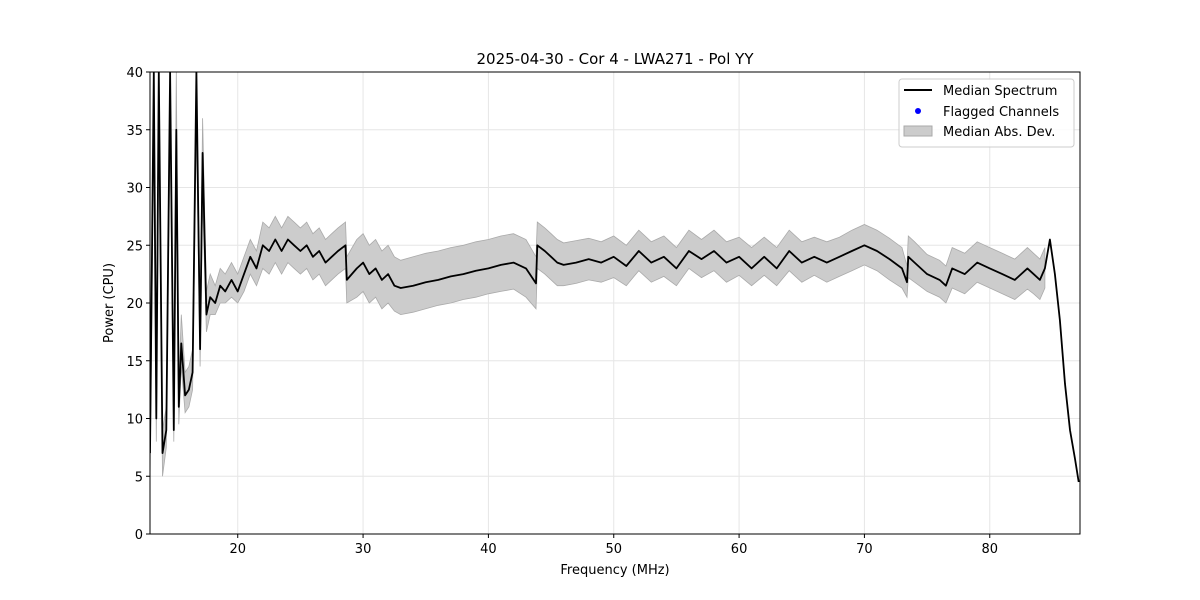 The image size is (1200, 600). What do you see at coordinates (488, 549) in the screenshot?
I see `x-tick-label: 40` at bounding box center [488, 549].